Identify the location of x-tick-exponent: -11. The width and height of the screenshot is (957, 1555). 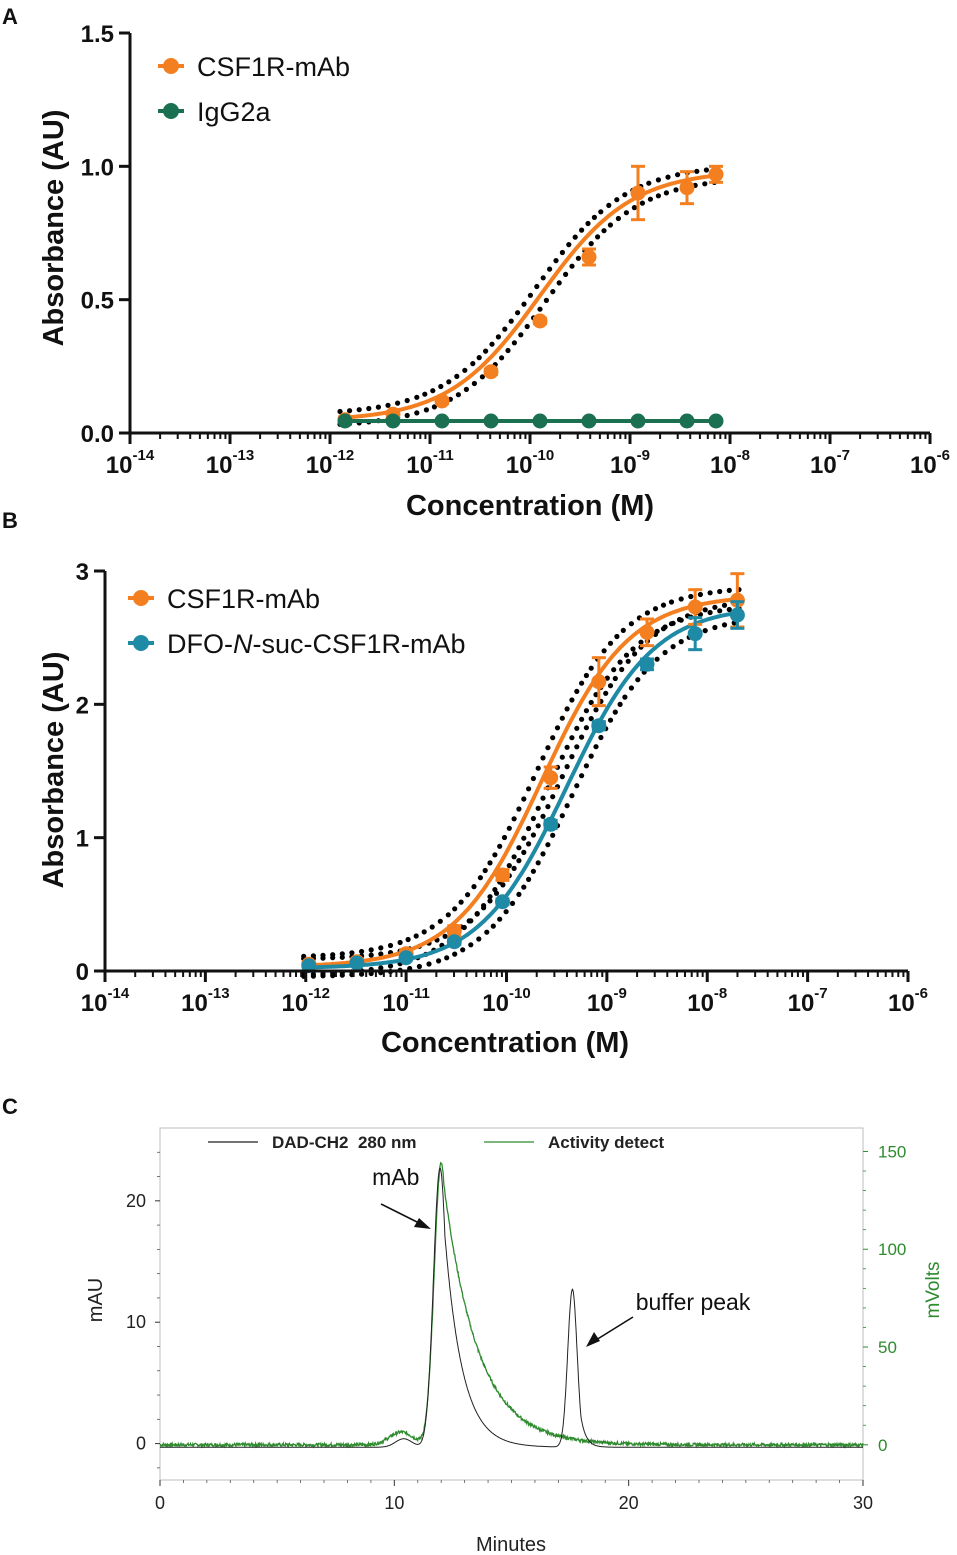
(443, 455).